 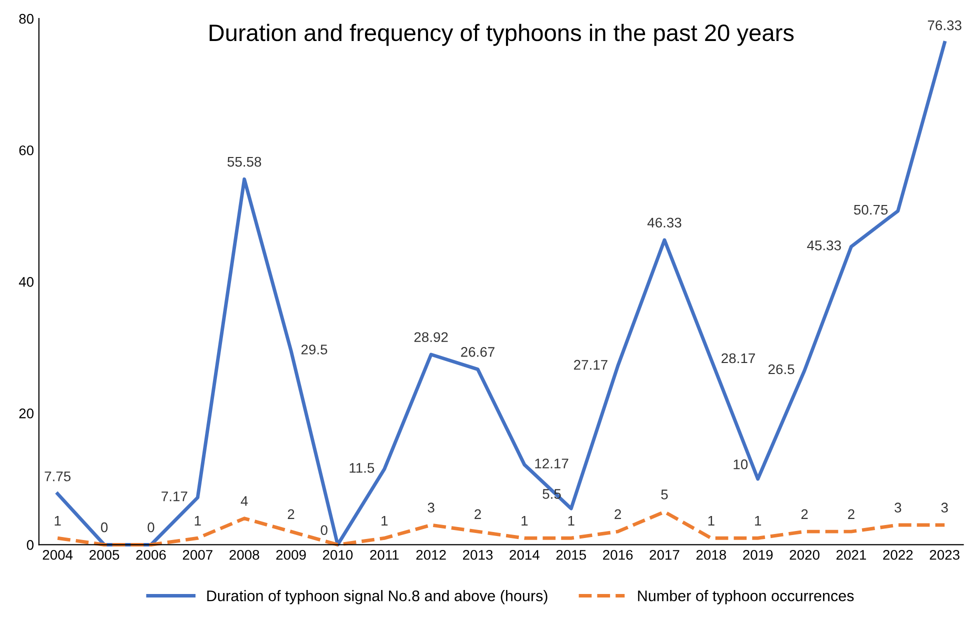 What do you see at coordinates (571, 555) in the screenshot?
I see `x-tick-label: 2015` at bounding box center [571, 555].